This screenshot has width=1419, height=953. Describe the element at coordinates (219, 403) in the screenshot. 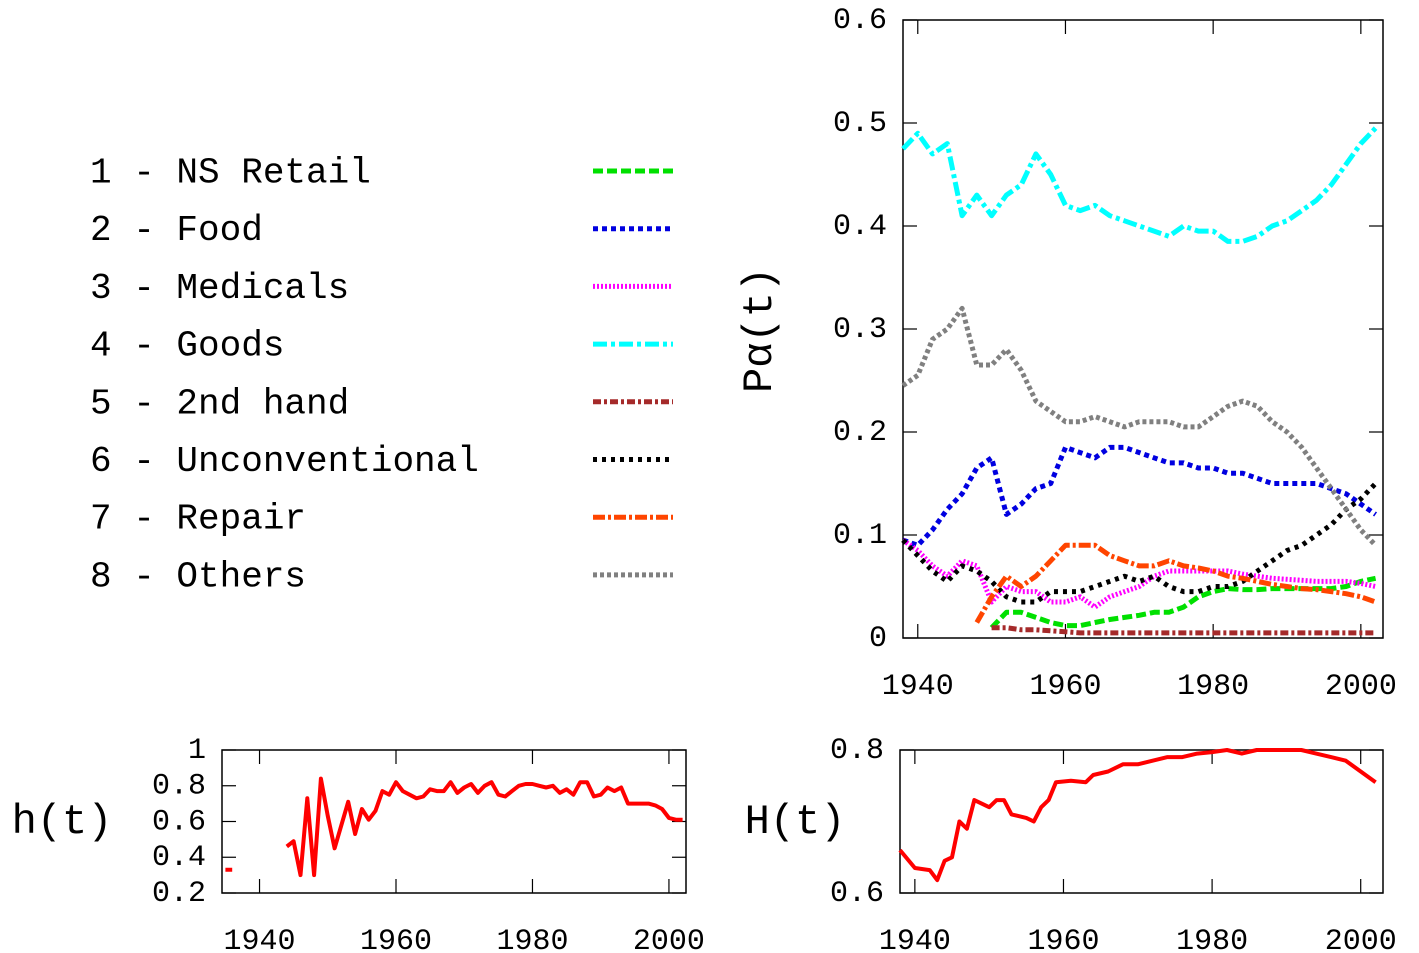

I see `legend-label: 5 - 2nd hand` at that location.